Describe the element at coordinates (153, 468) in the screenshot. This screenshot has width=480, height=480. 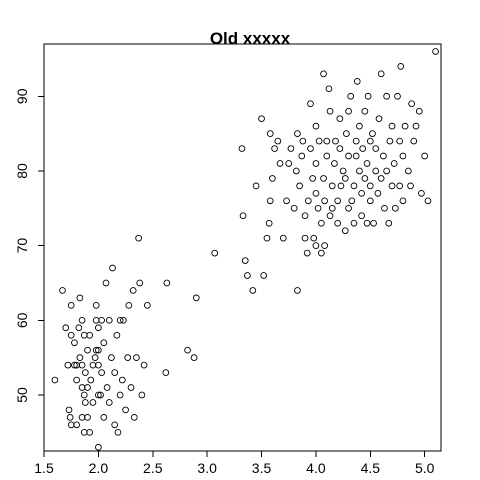
I see `x-tick-label: 2.5` at that location.